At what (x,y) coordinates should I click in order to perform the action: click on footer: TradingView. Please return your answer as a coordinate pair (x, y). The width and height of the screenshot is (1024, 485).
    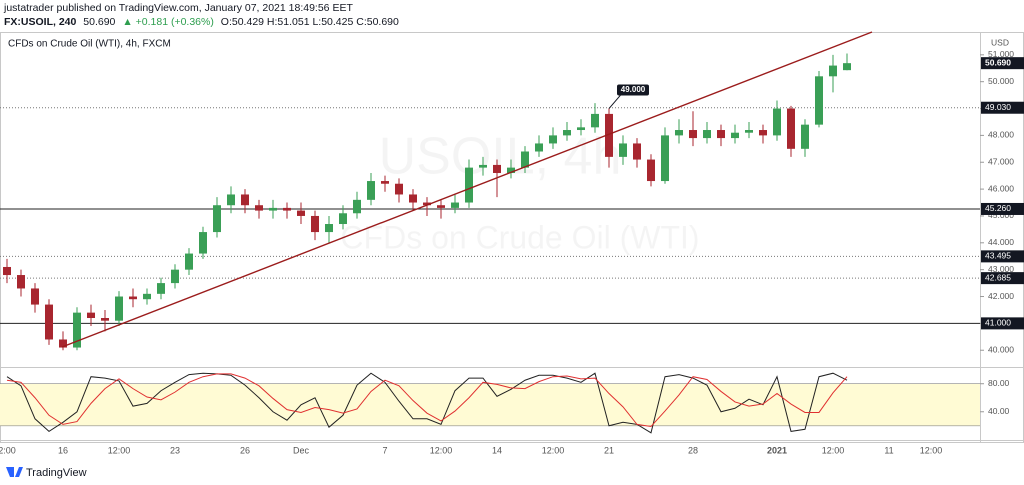
    Looking at the image, I should click on (46, 473).